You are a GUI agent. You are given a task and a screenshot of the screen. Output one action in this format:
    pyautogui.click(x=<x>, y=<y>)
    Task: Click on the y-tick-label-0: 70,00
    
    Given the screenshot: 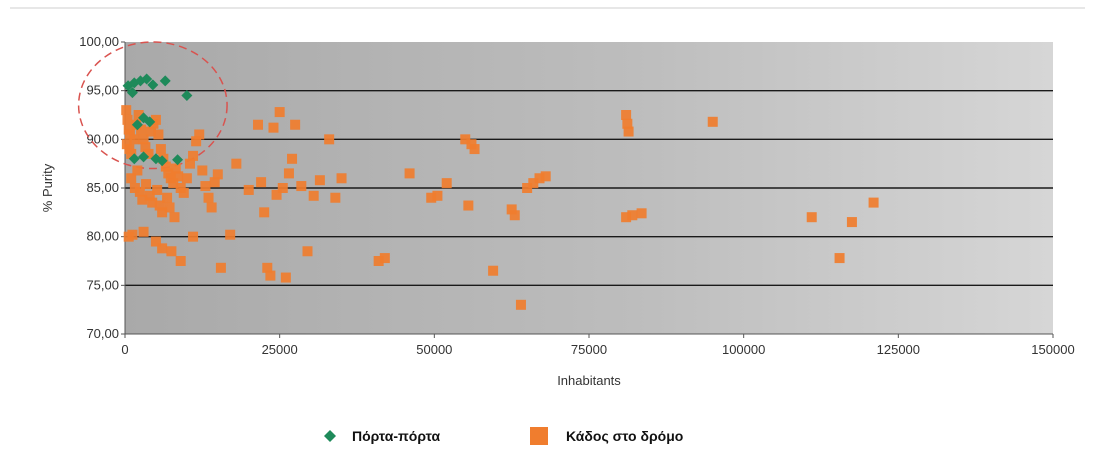 What is the action you would take?
    pyautogui.click(x=102, y=333)
    